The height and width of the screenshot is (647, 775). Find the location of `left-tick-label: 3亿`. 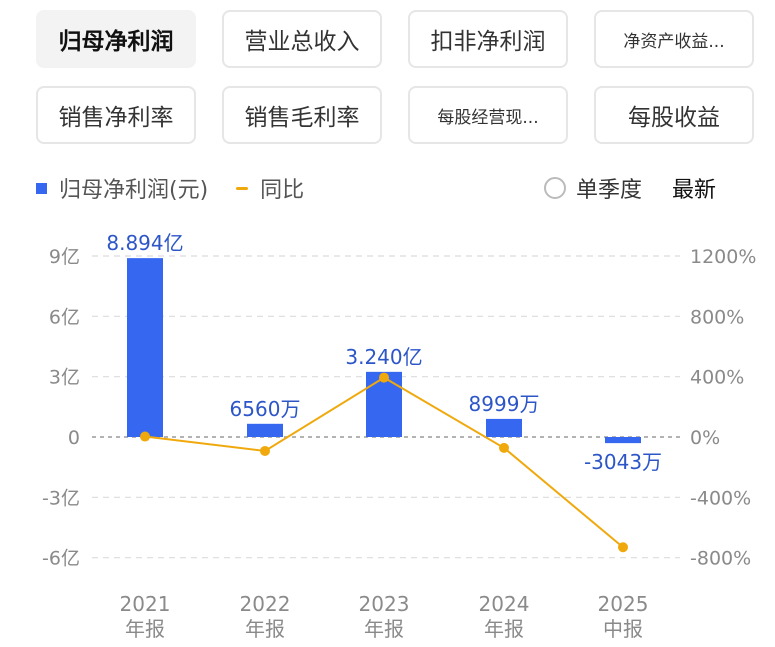

left-tick-label: 3亿 is located at coordinates (64, 378).